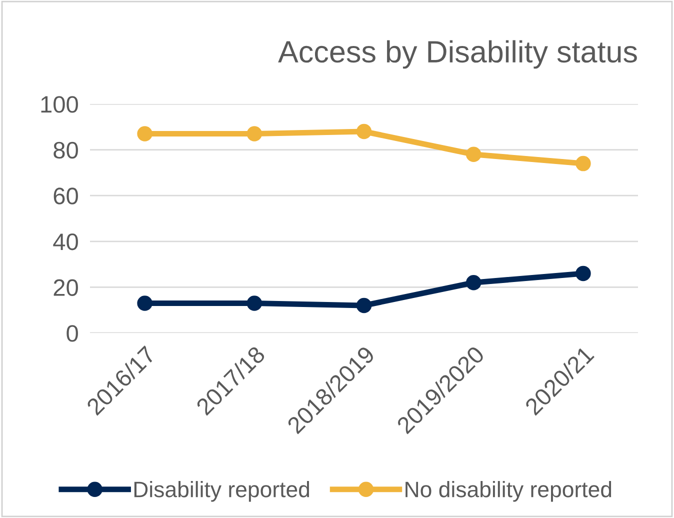  What do you see at coordinates (66, 150) in the screenshot?
I see `y-tick-label: 80` at bounding box center [66, 150].